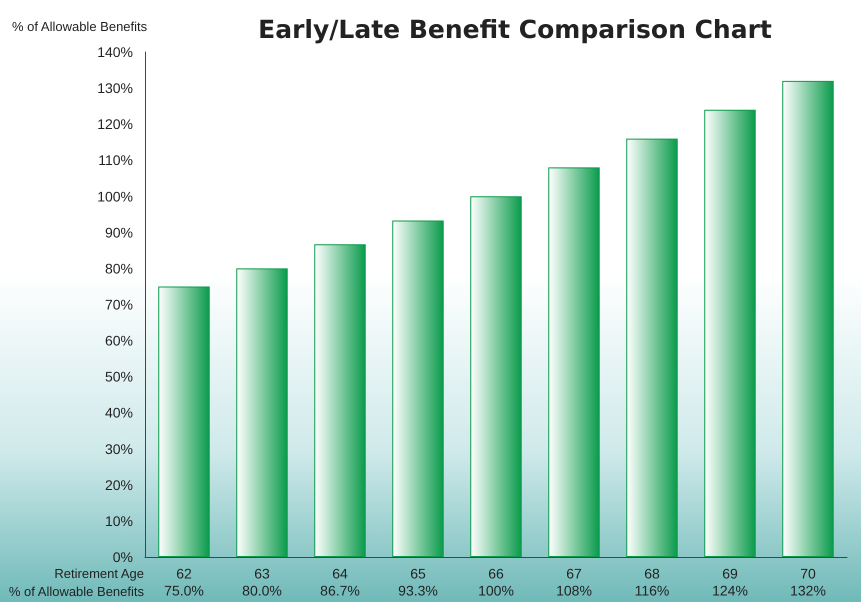  Describe the element at coordinates (340, 590) in the screenshot. I see `data-label: 86.7%` at that location.